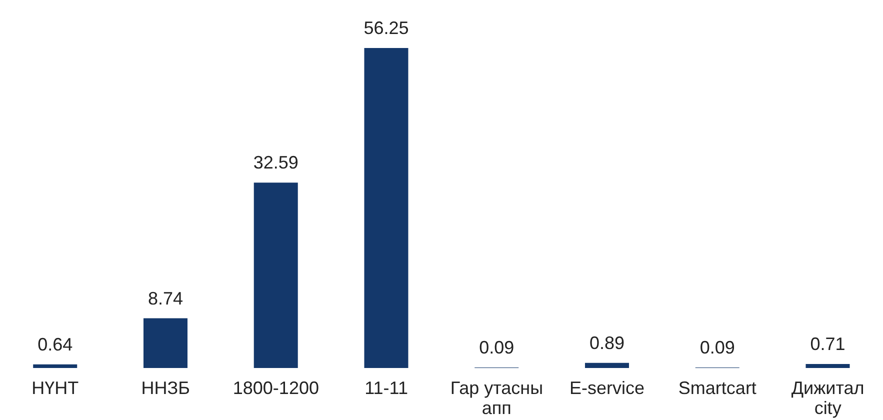 The image size is (883, 420). Describe the element at coordinates (275, 162) in the screenshot. I see `data-label: 32.59` at that location.